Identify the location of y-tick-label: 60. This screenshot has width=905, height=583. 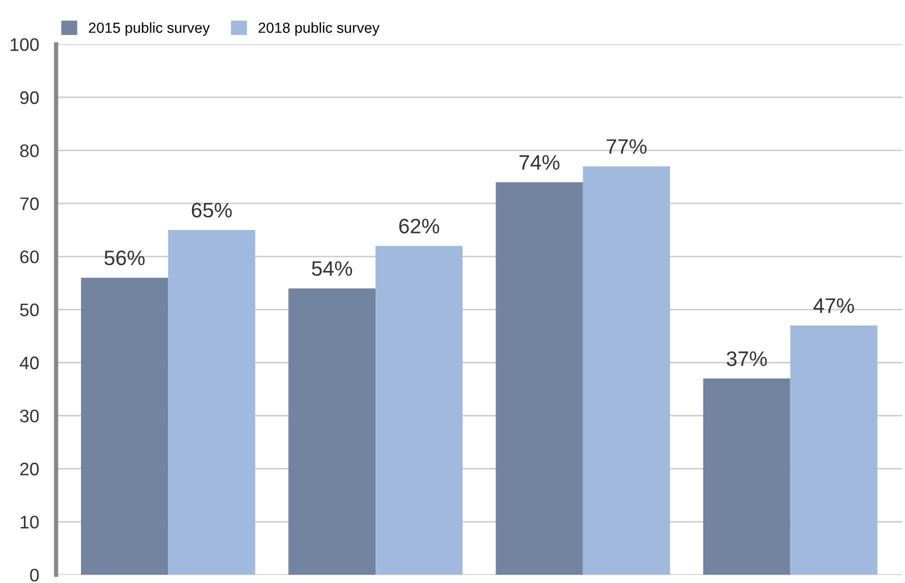
(29, 257).